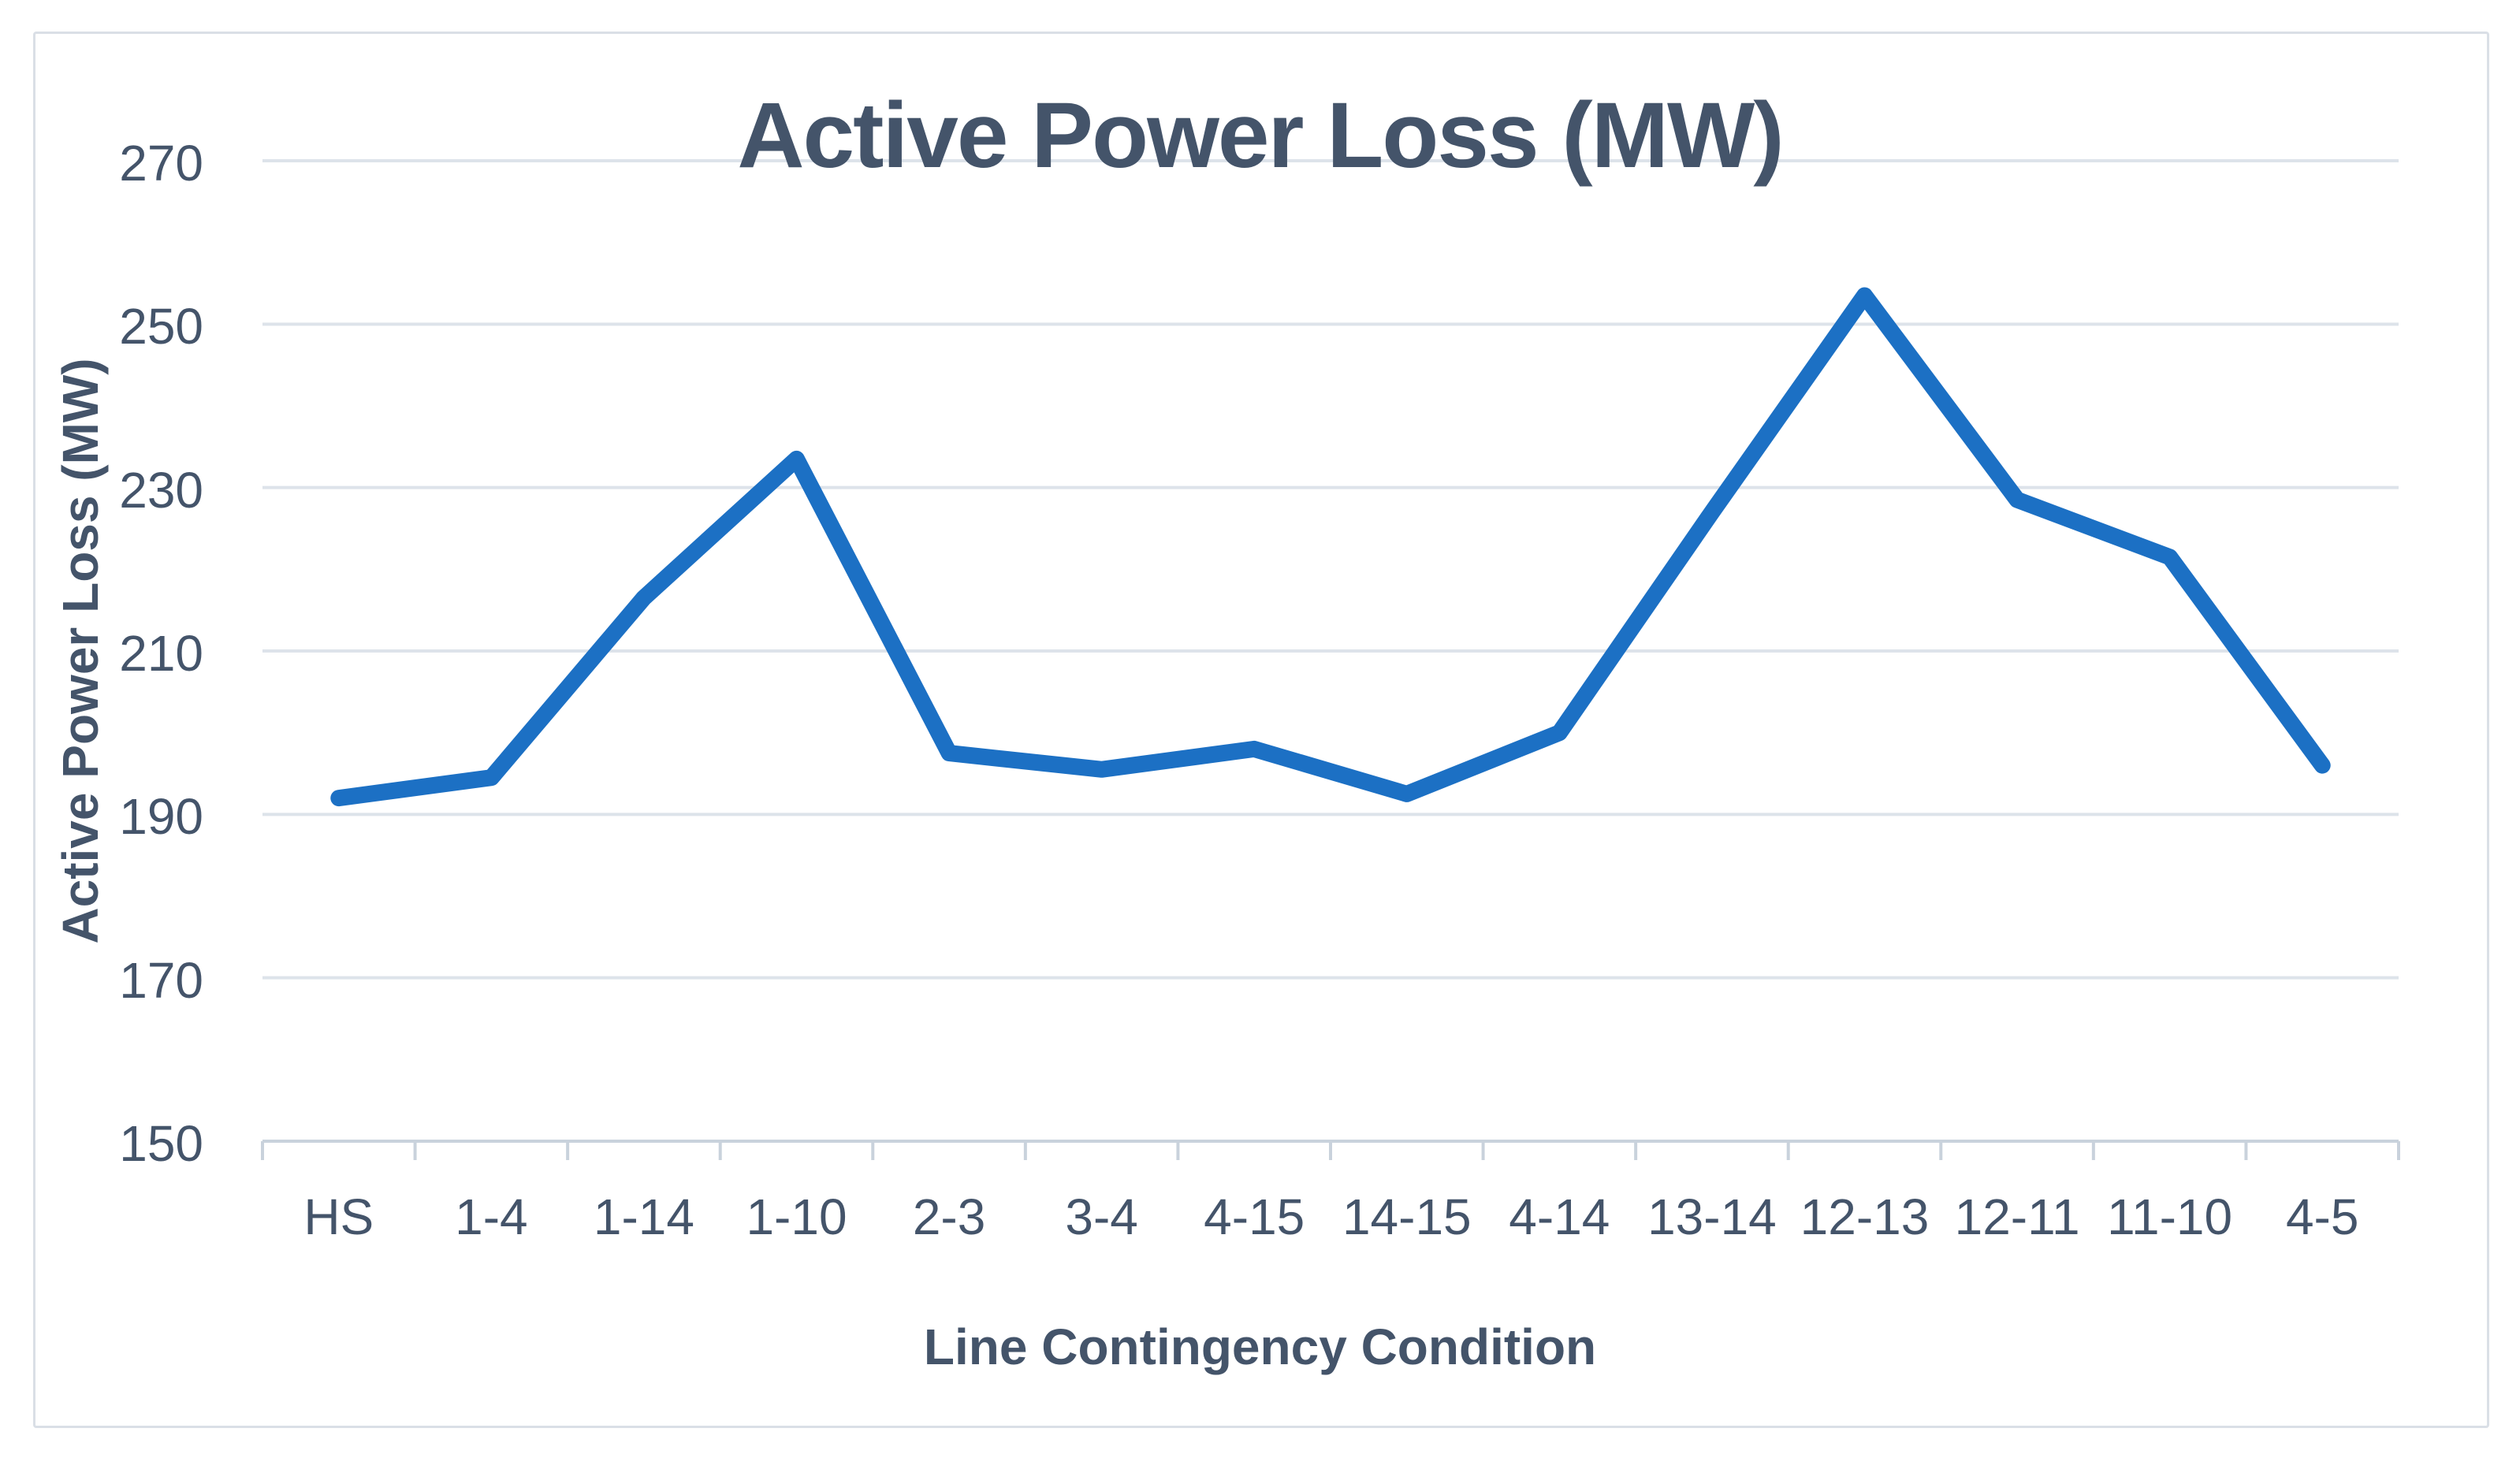  What do you see at coordinates (1330, 1150) in the screenshot?
I see `x-axis-ticks` at bounding box center [1330, 1150].